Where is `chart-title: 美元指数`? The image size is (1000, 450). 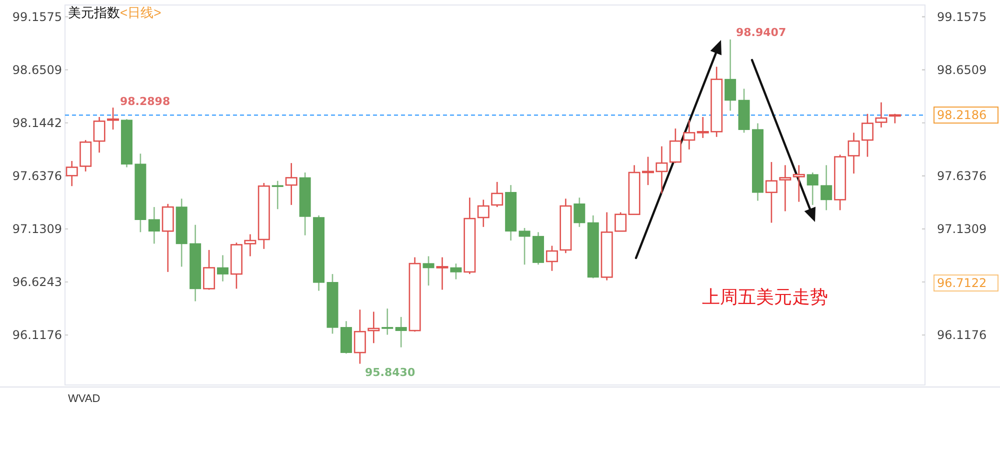 chart-title: 美元指数 is located at coordinates (94, 12).